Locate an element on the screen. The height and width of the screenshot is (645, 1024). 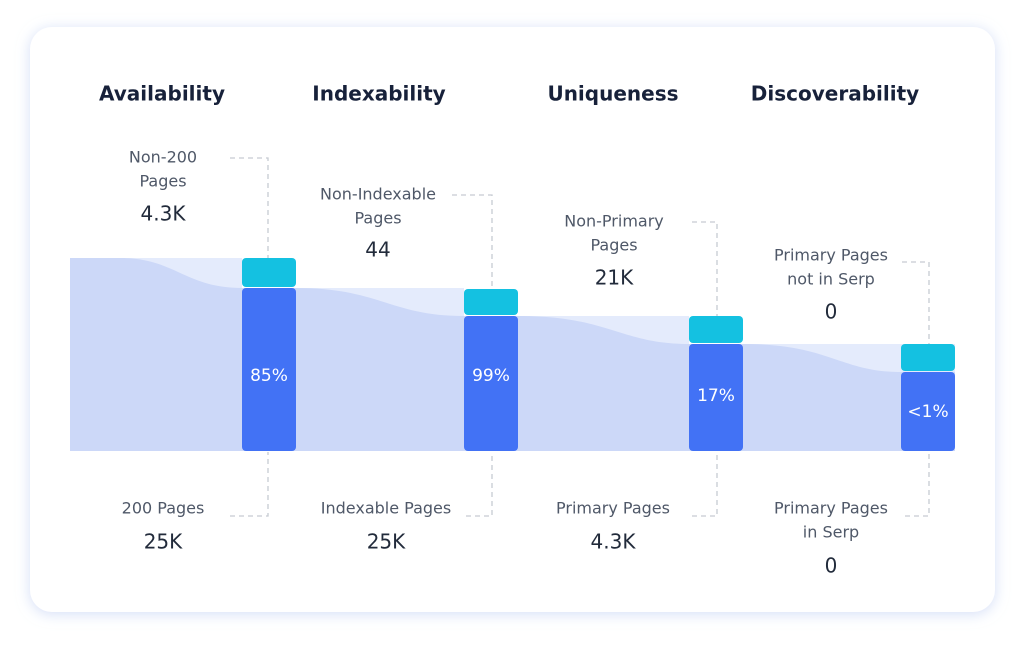
bottom-value: 4.3K is located at coordinates (614, 542).